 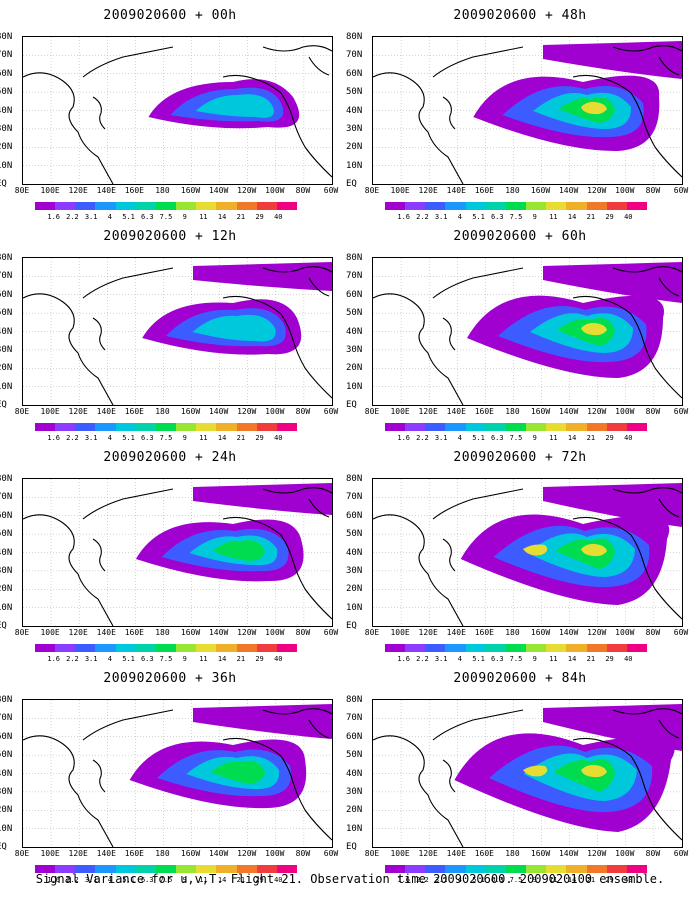 I want to click on colorbar-tick-label: 1.6, so click(x=404, y=217).